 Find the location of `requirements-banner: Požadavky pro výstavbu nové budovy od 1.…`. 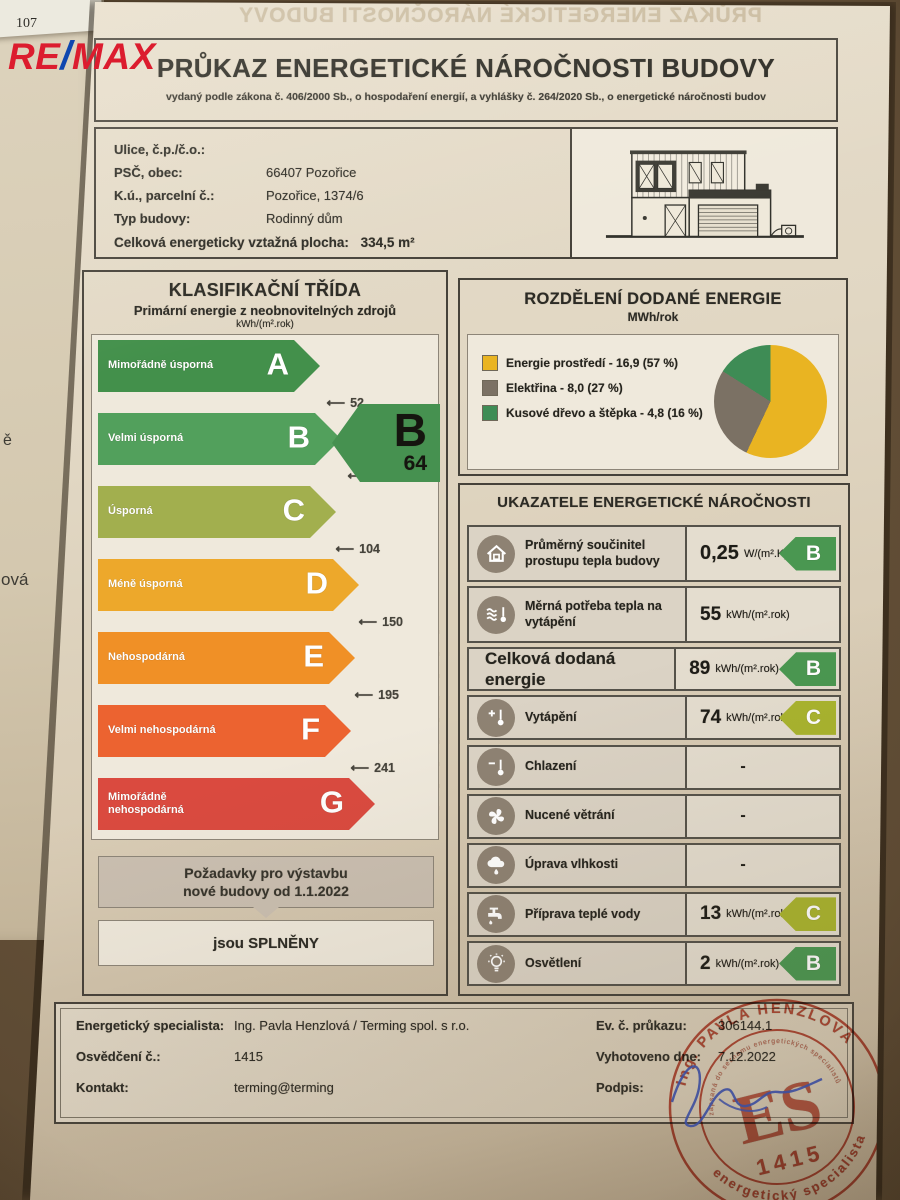

requirements-banner: Požadavky pro výstavbu nové budovy od 1.… is located at coordinates (266, 882).